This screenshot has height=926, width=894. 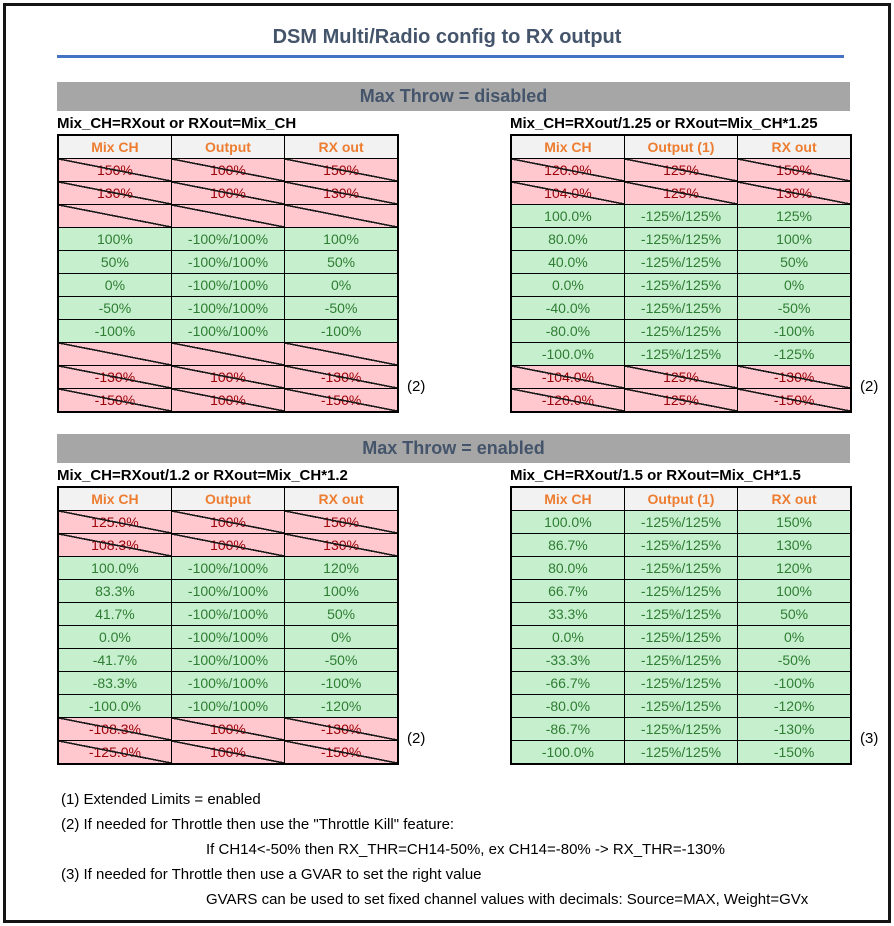 I want to click on section-header-bar: Max Throw = disabled, so click(x=453, y=96).